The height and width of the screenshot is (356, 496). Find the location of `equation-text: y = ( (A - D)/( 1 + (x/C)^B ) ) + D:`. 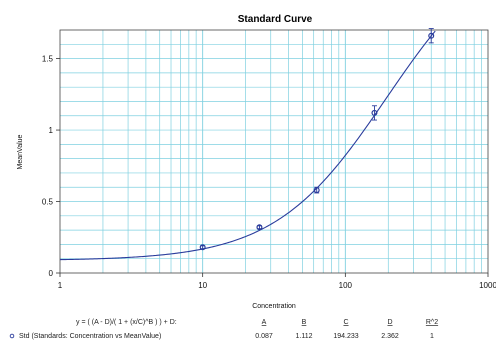

equation-text: y = ( (A - D)/( 1 + (x/C)^B ) ) + D: is located at coordinates (126, 322).